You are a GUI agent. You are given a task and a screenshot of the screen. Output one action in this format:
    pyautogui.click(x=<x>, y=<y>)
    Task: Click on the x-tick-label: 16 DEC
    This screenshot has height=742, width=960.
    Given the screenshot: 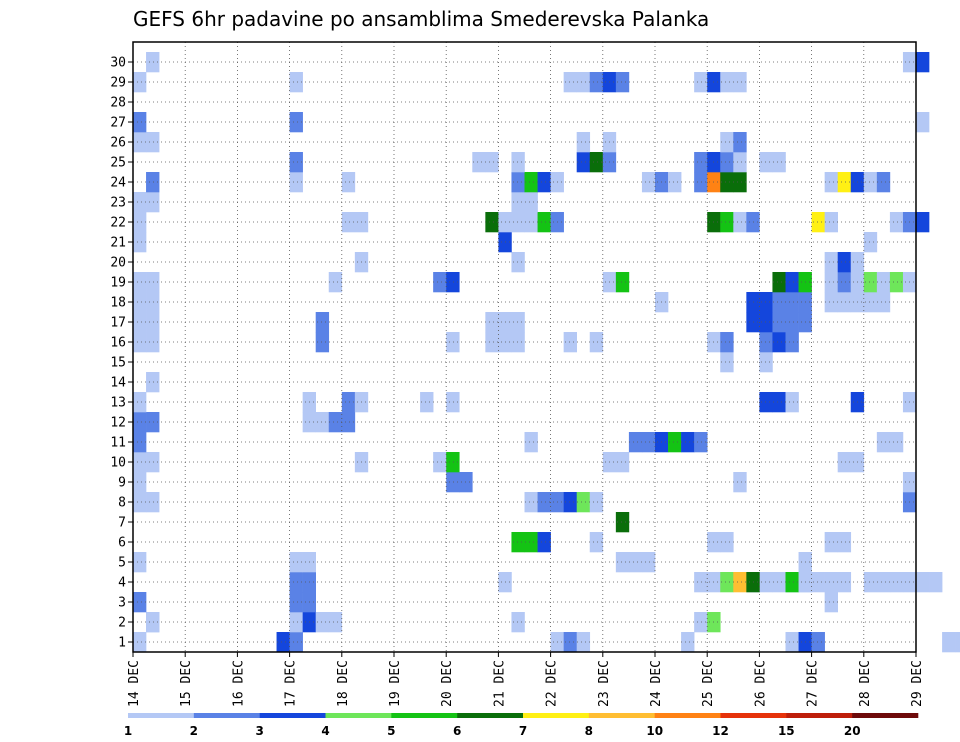 What is the action you would take?
    pyautogui.click(x=238, y=683)
    